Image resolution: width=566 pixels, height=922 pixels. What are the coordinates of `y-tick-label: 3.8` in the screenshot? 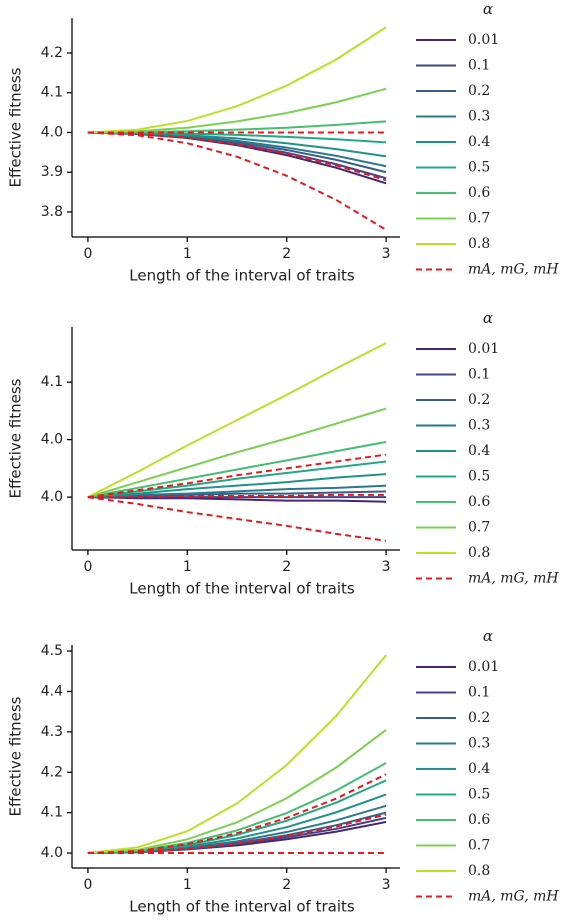 It's located at (52, 212).